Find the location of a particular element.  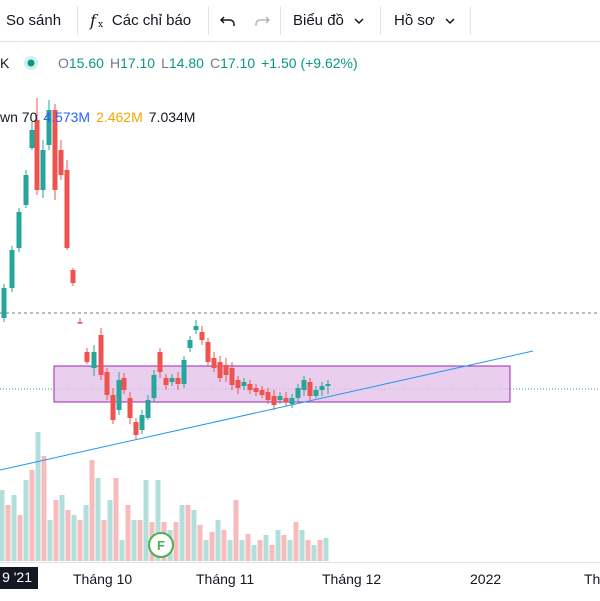

time-axis: 9 '21 Tháng 10 Tháng 11 Tháng 12 2022 Th is located at coordinates (300, 581).